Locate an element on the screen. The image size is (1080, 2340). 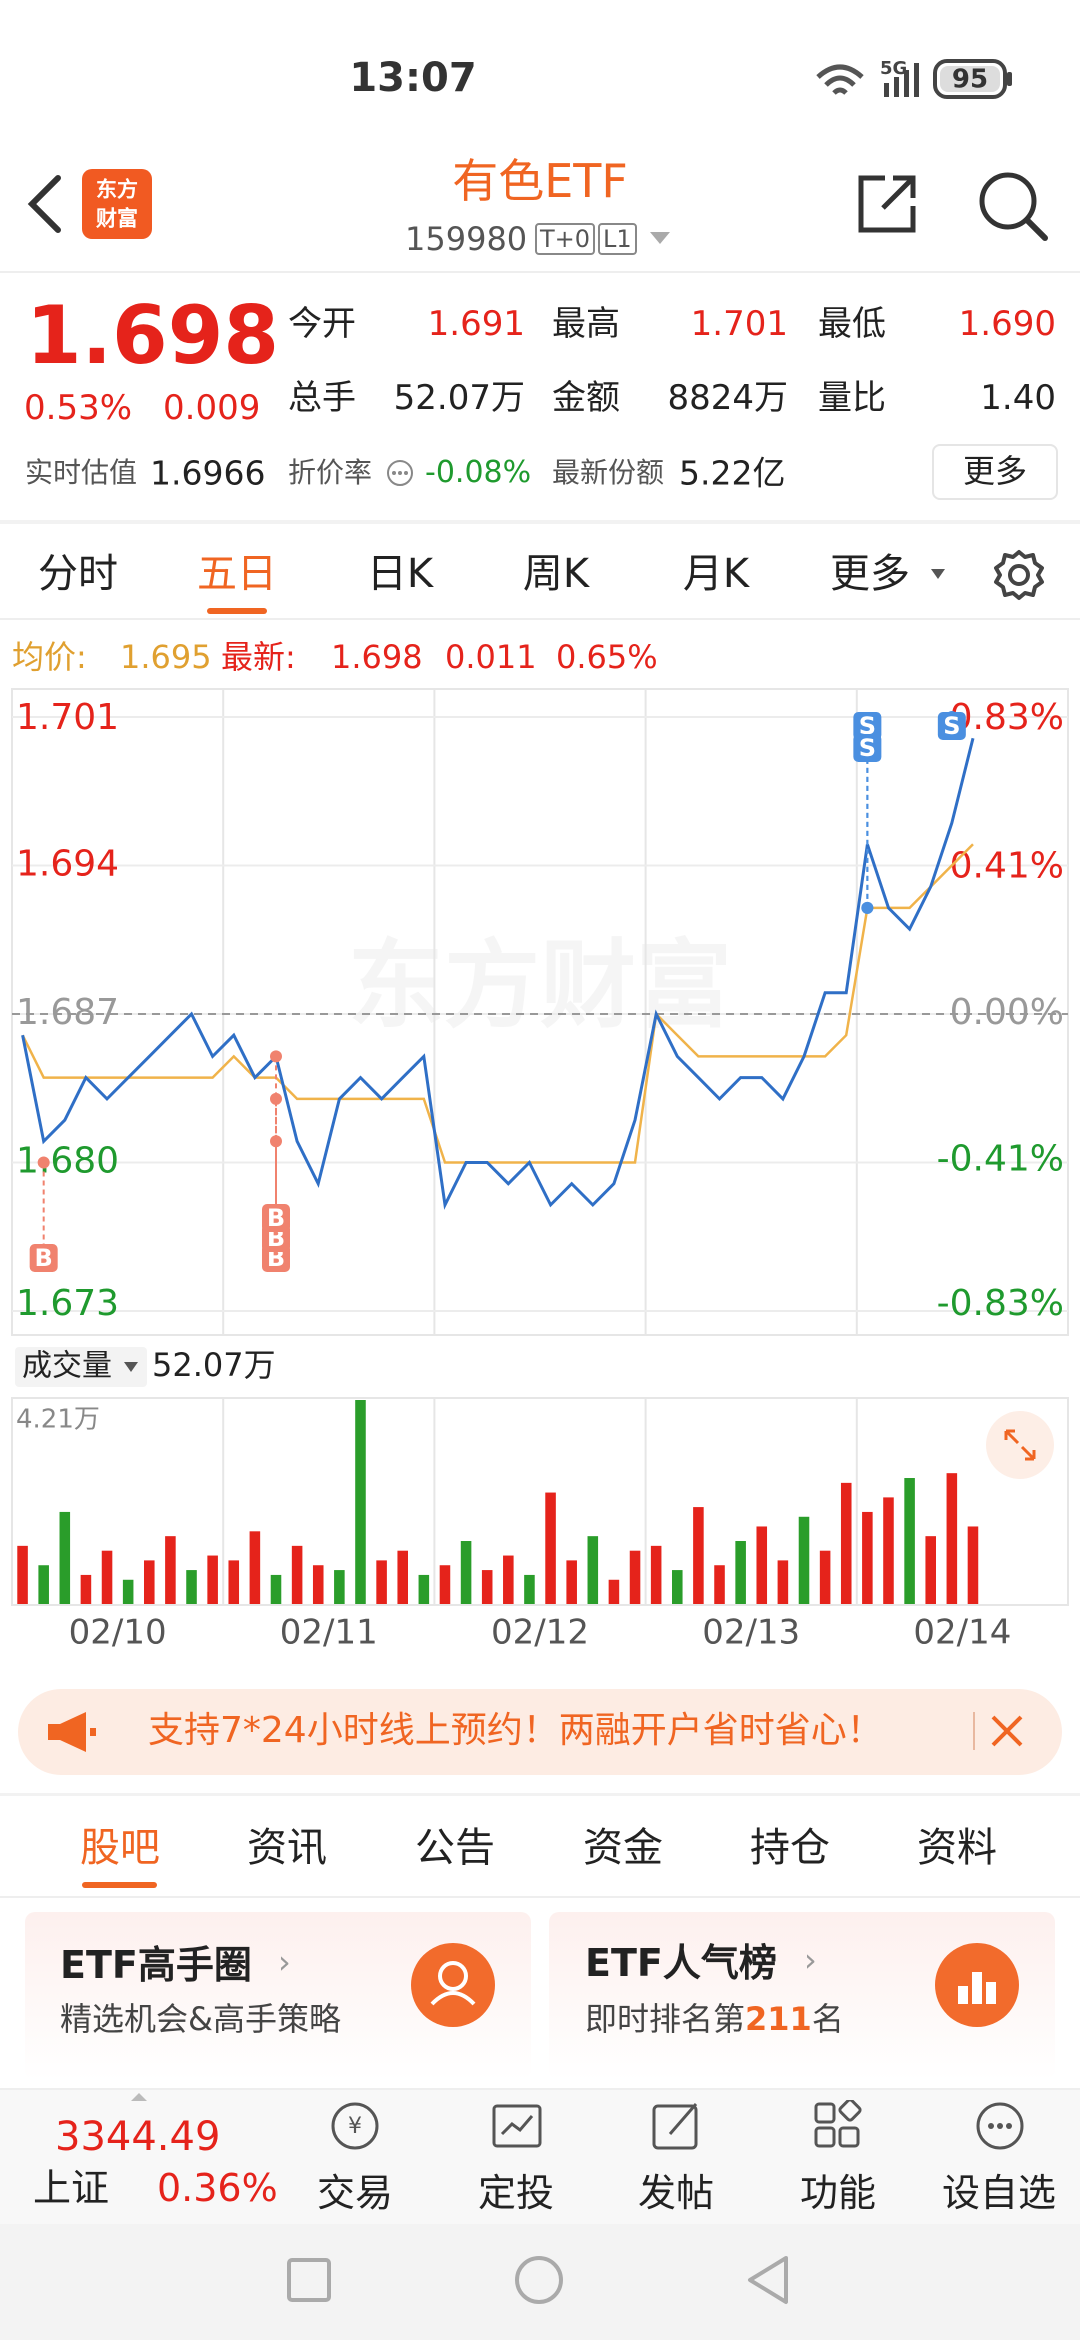
home-button is located at coordinates (539, 2280).